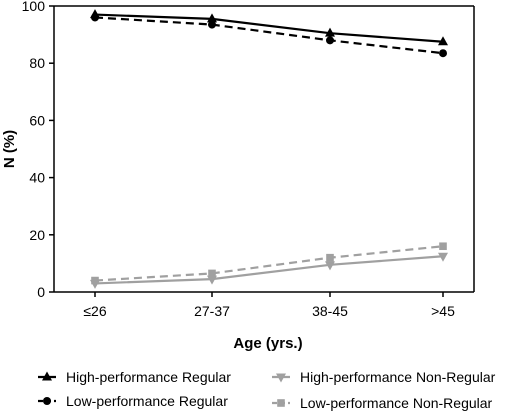 This screenshot has width=505, height=414. I want to click on y-axis-label: N (%), so click(9, 149).